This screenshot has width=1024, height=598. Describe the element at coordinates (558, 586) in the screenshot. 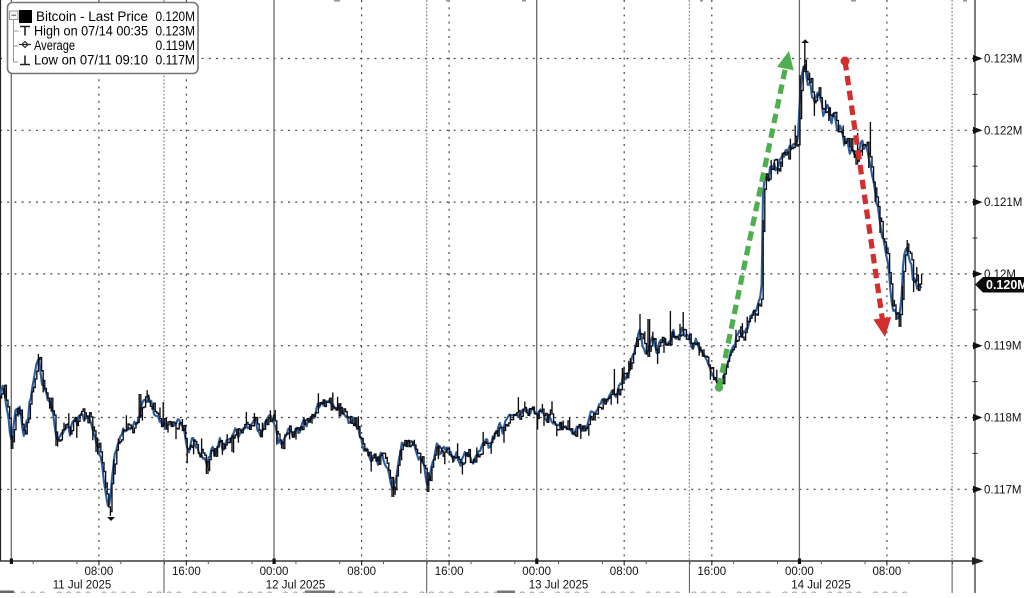

I see `svg-text: 13 Jul 2025` at that location.